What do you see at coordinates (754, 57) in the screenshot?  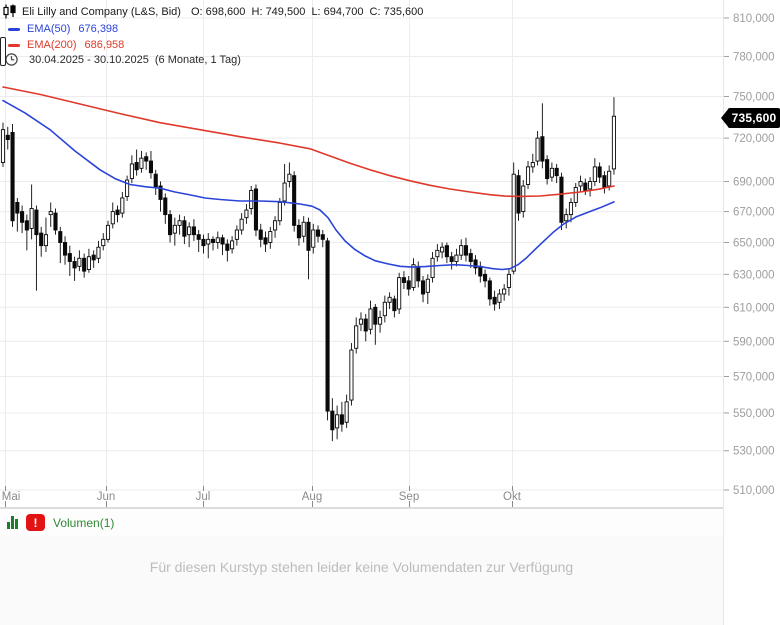 I see `svg-text: 780,000` at bounding box center [754, 57].